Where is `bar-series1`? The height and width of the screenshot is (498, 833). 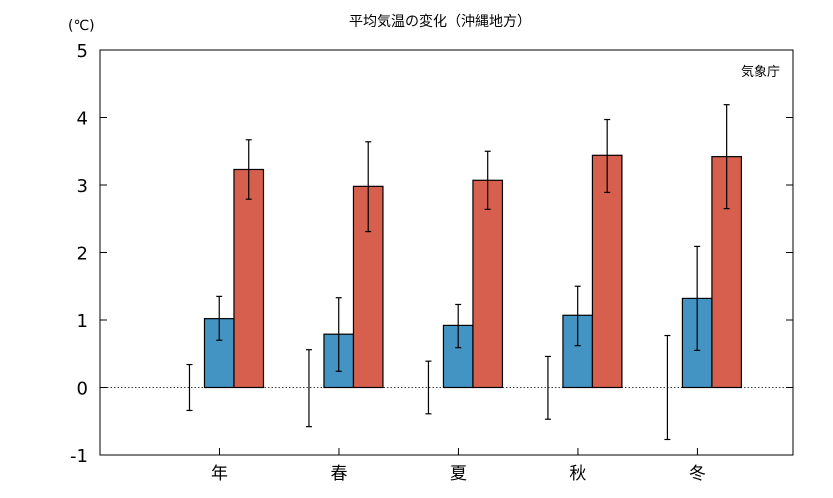
bar-series1 is located at coordinates (458, 356).